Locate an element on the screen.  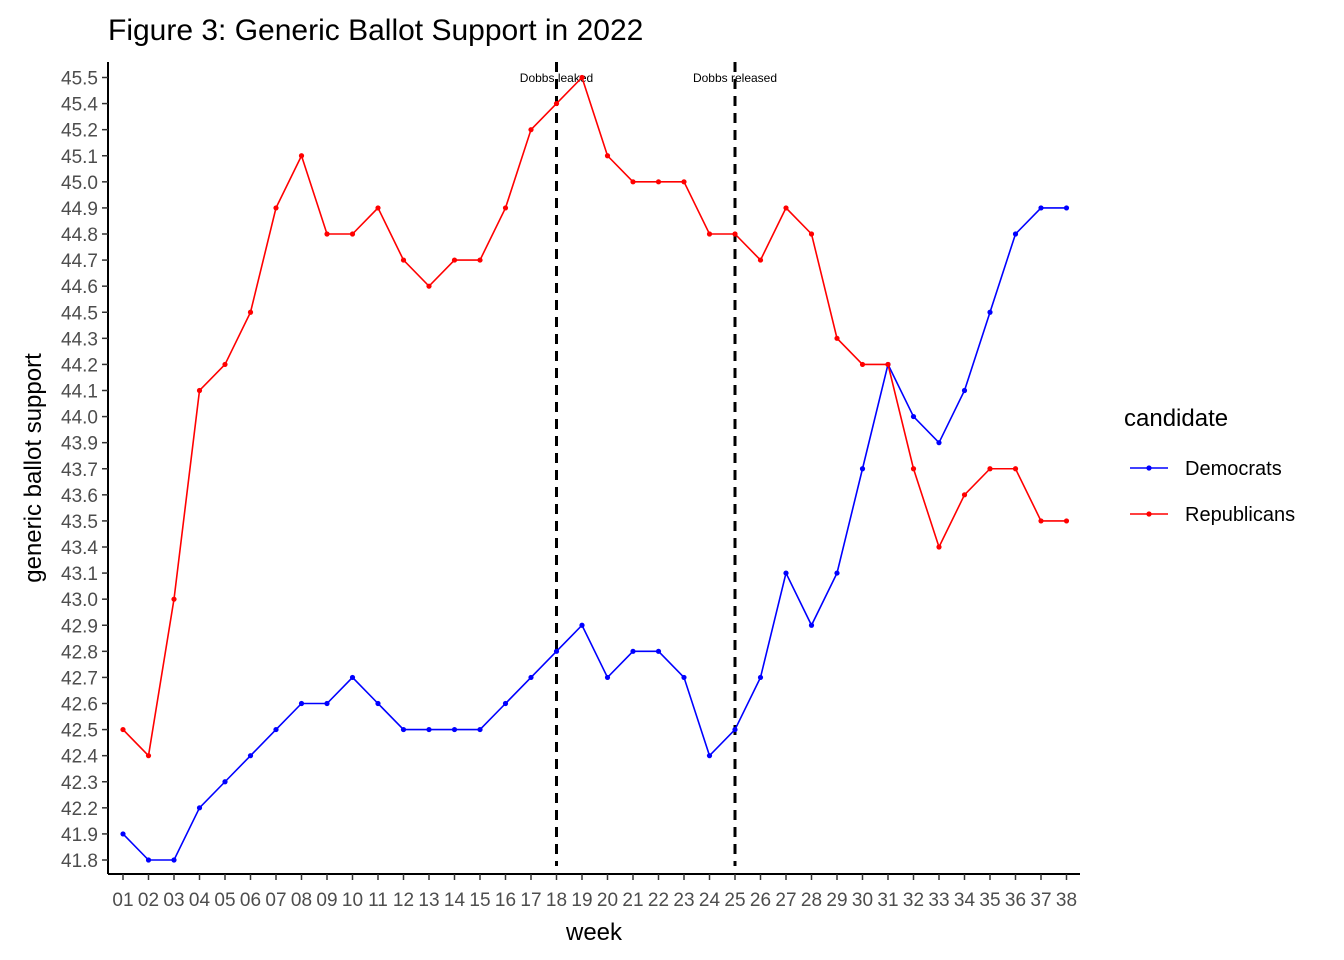
x-axis-label: week is located at coordinates (594, 932).